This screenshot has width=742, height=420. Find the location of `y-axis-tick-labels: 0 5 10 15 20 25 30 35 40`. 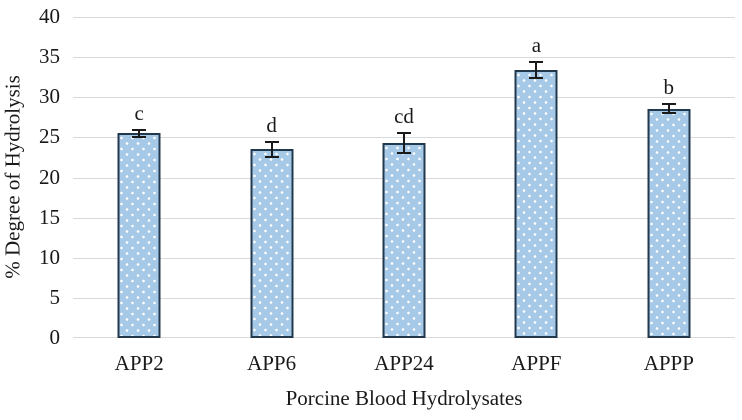

y-axis-tick-labels: 0 5 10 15 20 25 30 35 40 is located at coordinates (30, 177).